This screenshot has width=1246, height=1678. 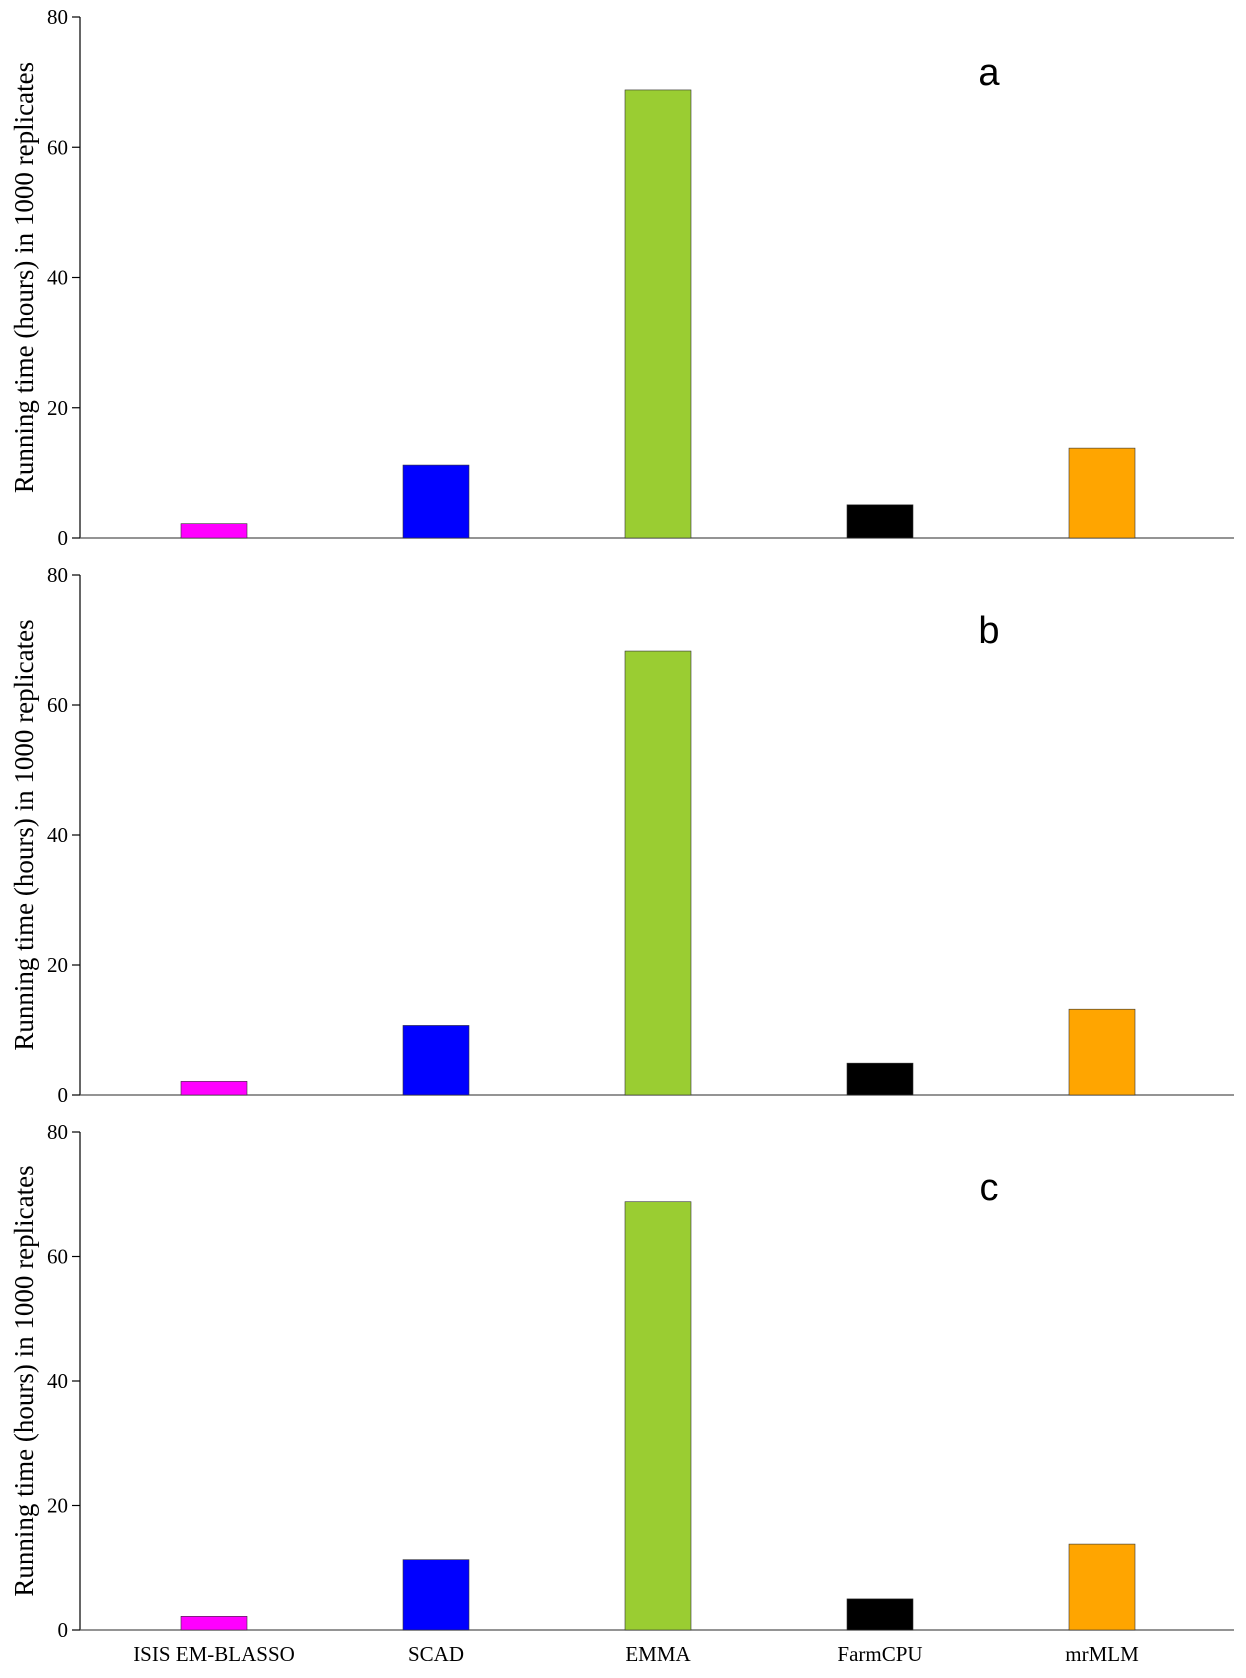 I want to click on x-category-label: SCAD, so click(x=436, y=1654).